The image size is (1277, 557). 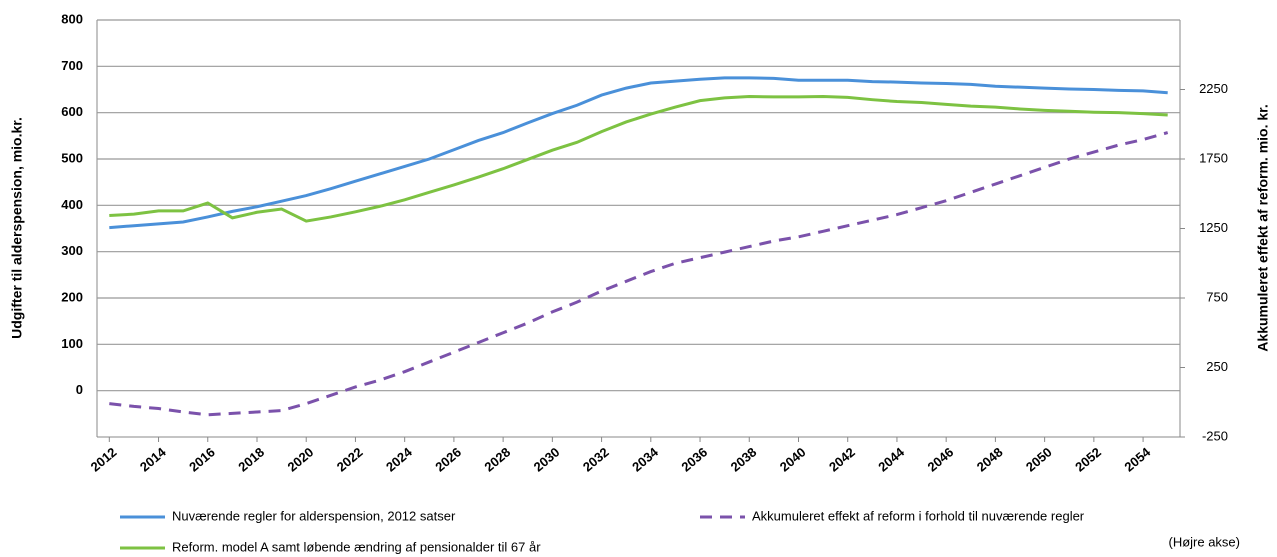 I want to click on x-tick-label: 2046, so click(x=941, y=459).